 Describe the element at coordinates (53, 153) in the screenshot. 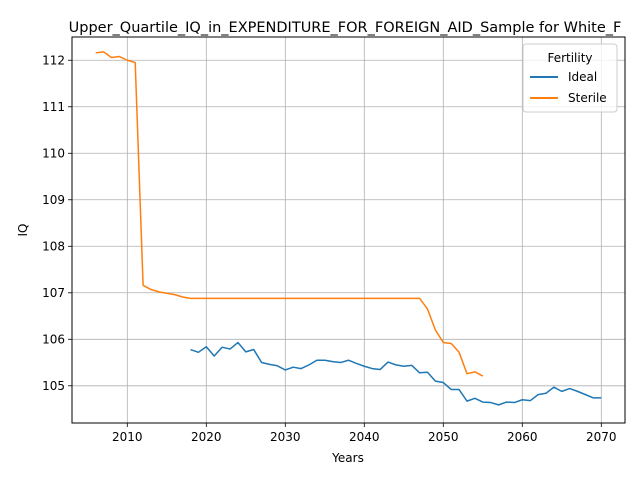

I see `y-tick-label: 110` at that location.